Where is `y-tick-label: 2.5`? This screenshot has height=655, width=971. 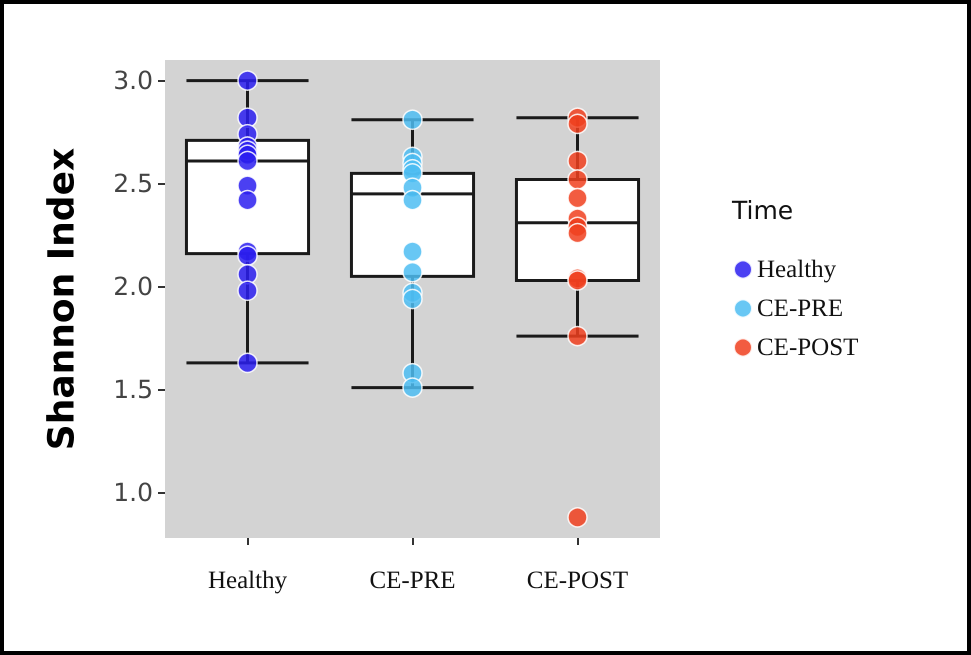 y-tick-label: 2.5 is located at coordinates (133, 183).